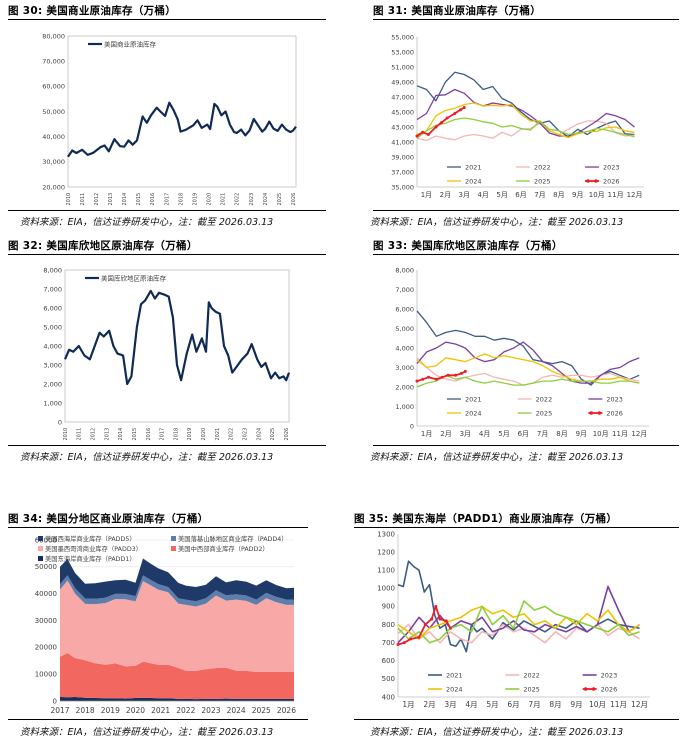 Image resolution: width=687 pixels, height=743 pixels. I want to click on y-tick-label: 47,000, so click(402, 97).